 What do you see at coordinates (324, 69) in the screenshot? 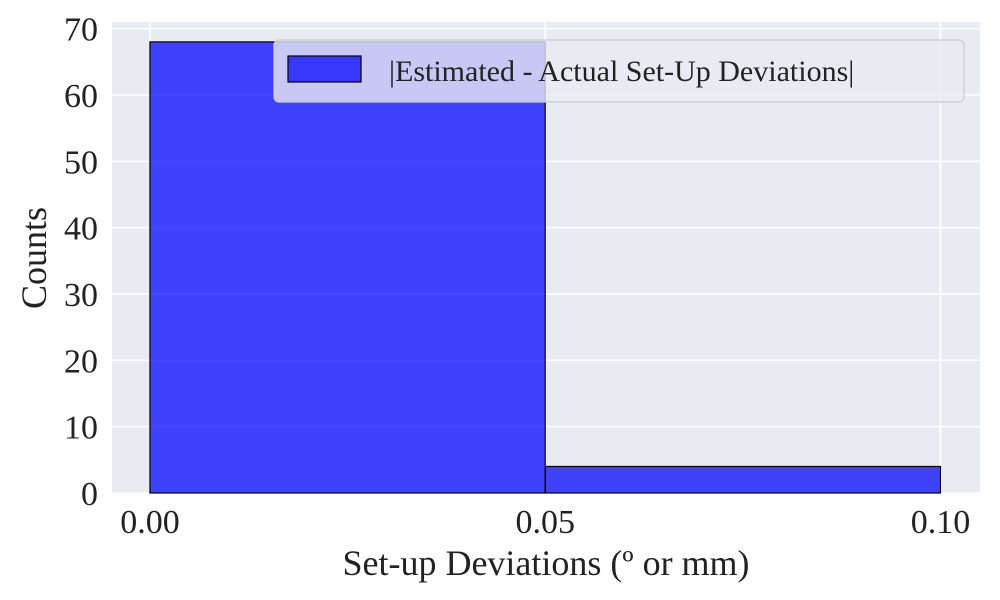
I see `legend-swatch` at bounding box center [324, 69].